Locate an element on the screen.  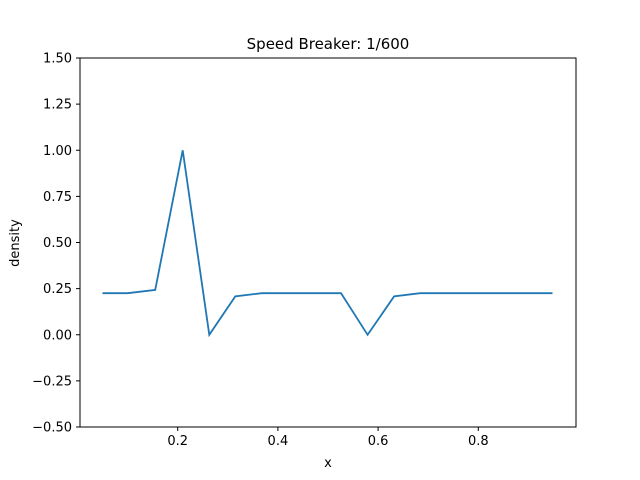
y-tick-label: 0.50 is located at coordinates (57, 243).